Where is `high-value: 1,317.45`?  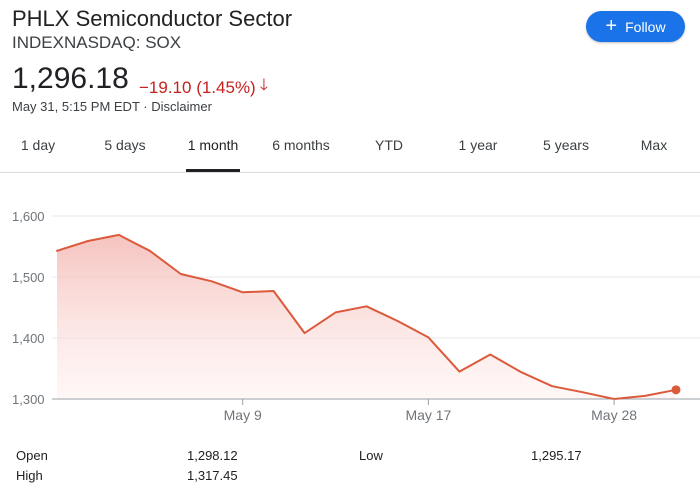
high-value: 1,317.45 is located at coordinates (212, 475).